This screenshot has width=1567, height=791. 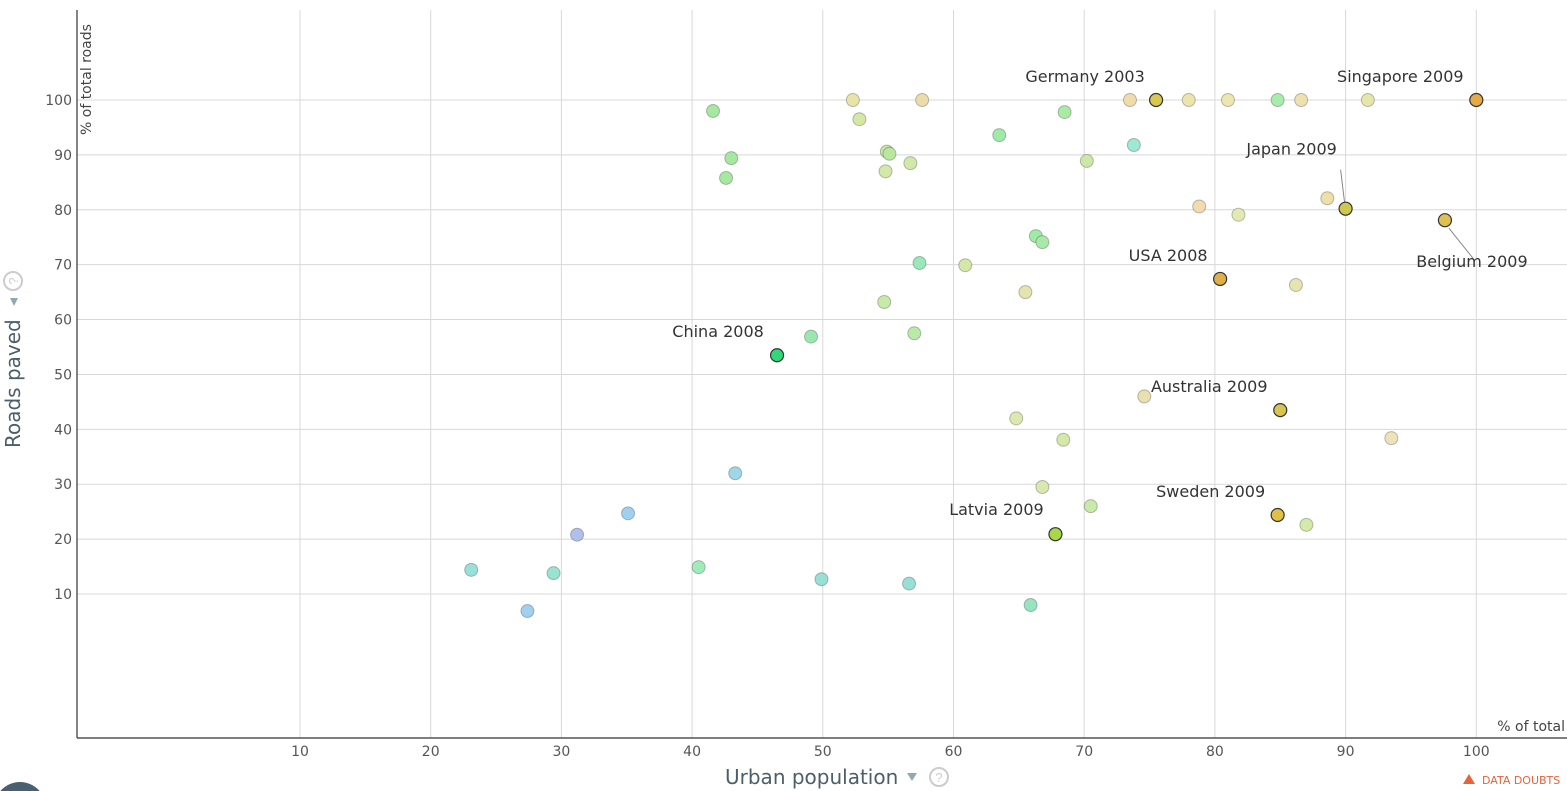 I want to click on data-doubts-link: DATA DOUBTS, so click(x=1511, y=780).